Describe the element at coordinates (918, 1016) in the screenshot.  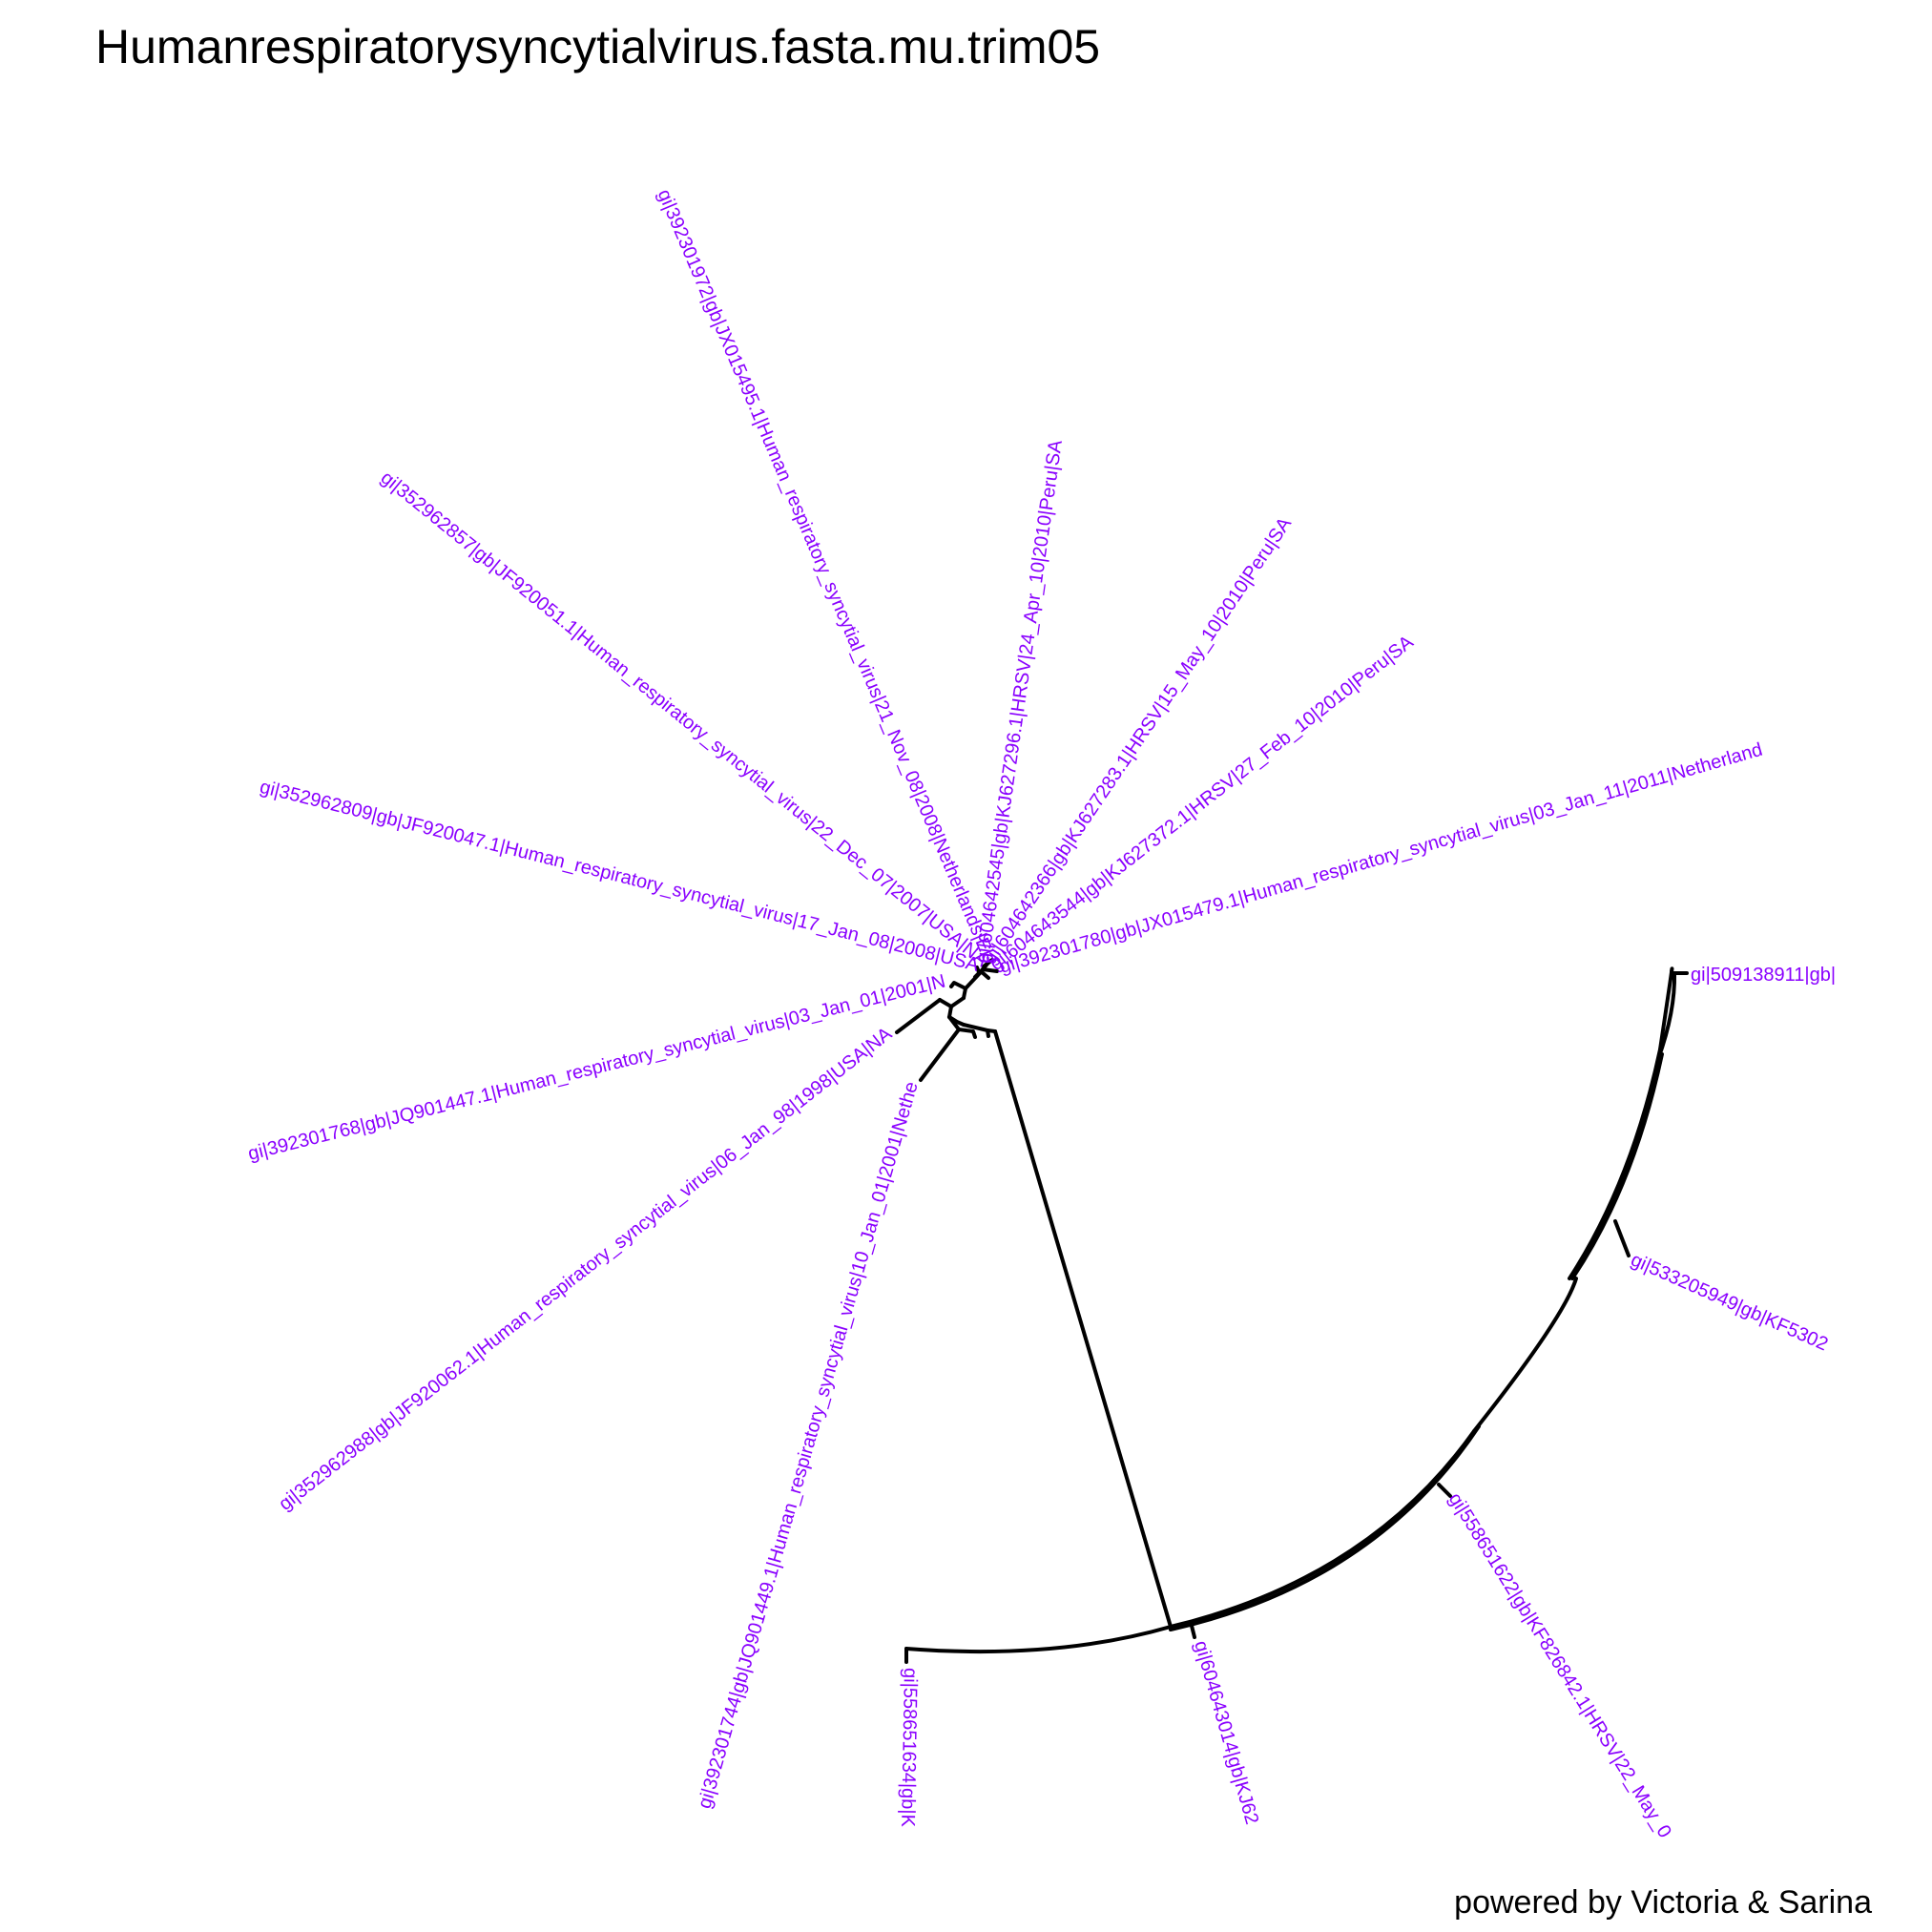
I see `branch-tip-jq901447` at that location.